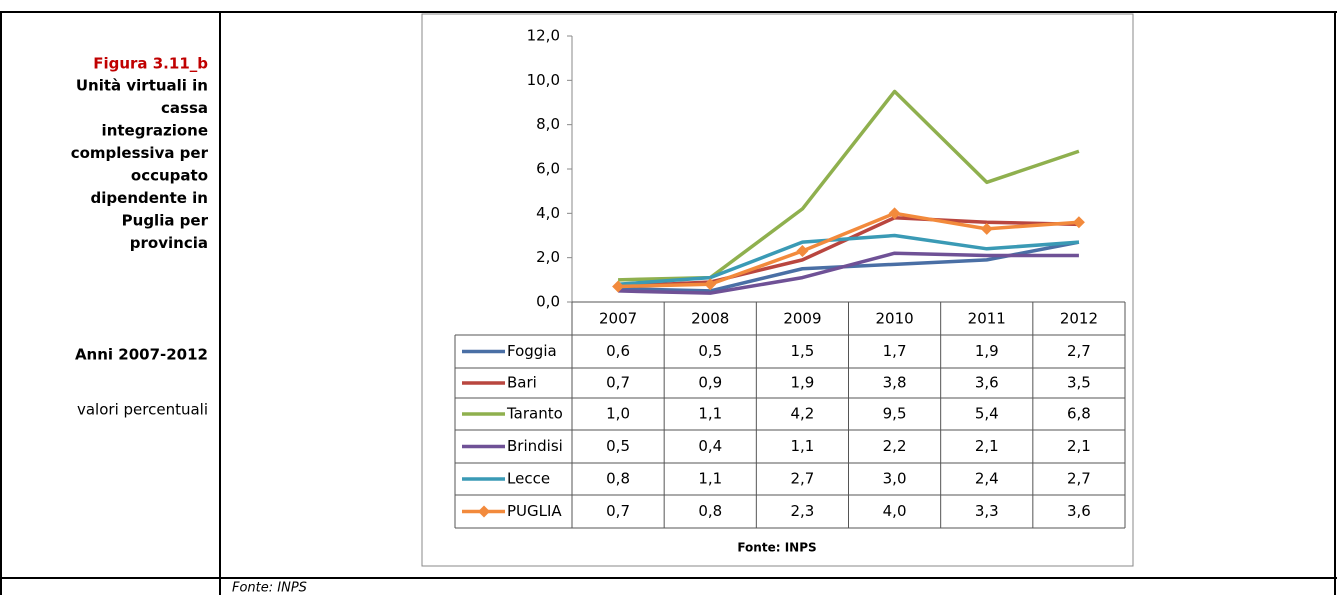 Image resolution: width=1337 pixels, height=599 pixels. I want to click on table-value: 2,3, so click(802, 511).